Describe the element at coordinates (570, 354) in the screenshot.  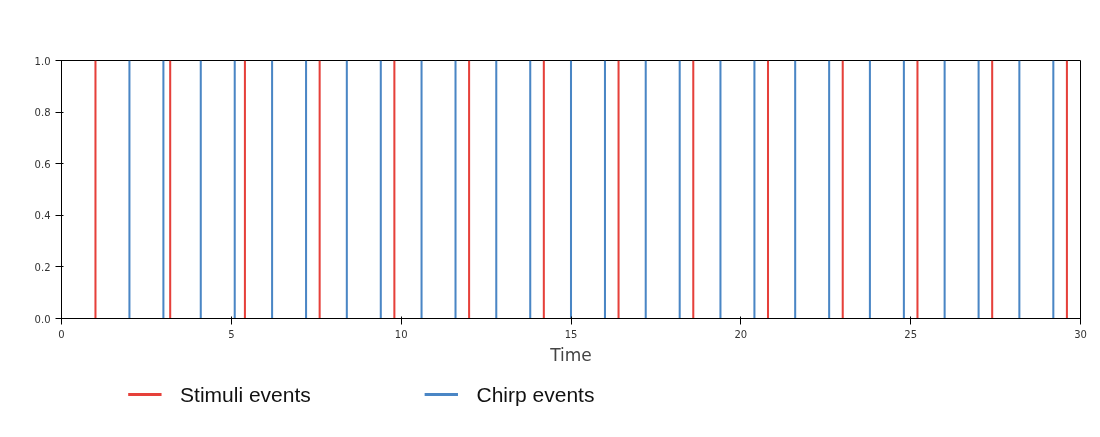
I see `x-axis-title: Time` at that location.